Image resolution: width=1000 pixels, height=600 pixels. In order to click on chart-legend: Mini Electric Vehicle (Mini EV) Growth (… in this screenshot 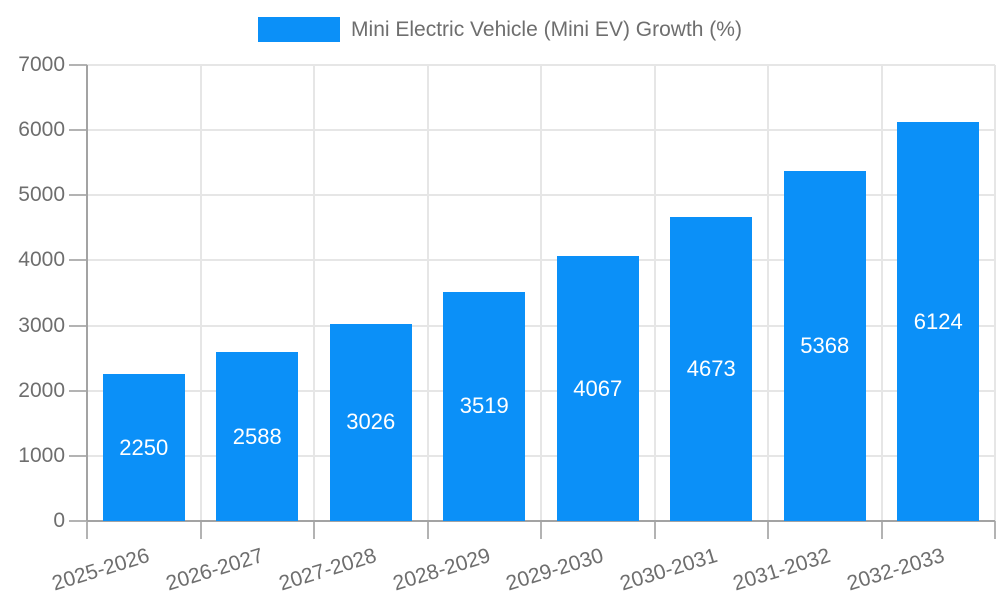, I will do `click(500, 29)`.